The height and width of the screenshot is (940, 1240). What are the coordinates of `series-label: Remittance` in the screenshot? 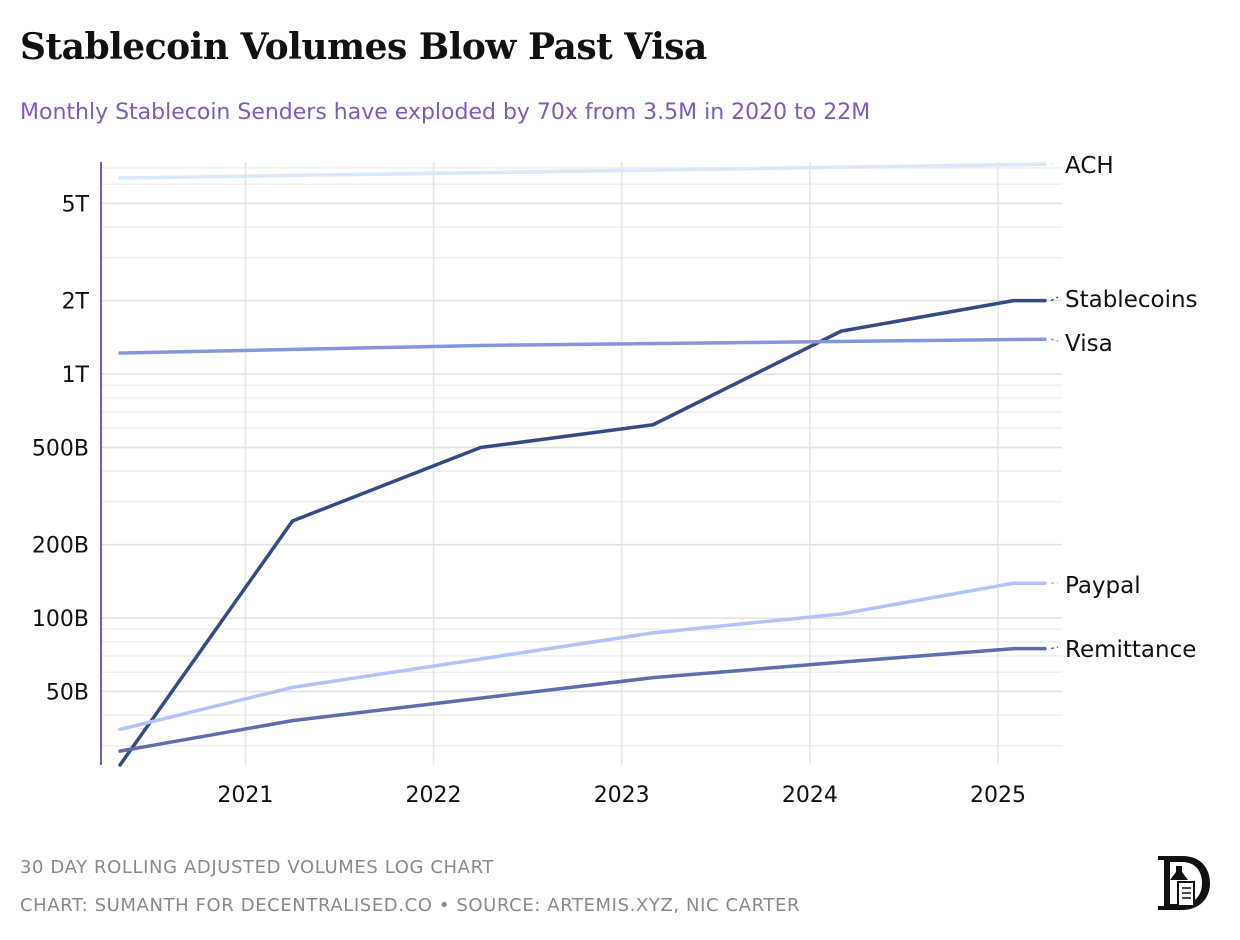 It's located at (1130, 650).